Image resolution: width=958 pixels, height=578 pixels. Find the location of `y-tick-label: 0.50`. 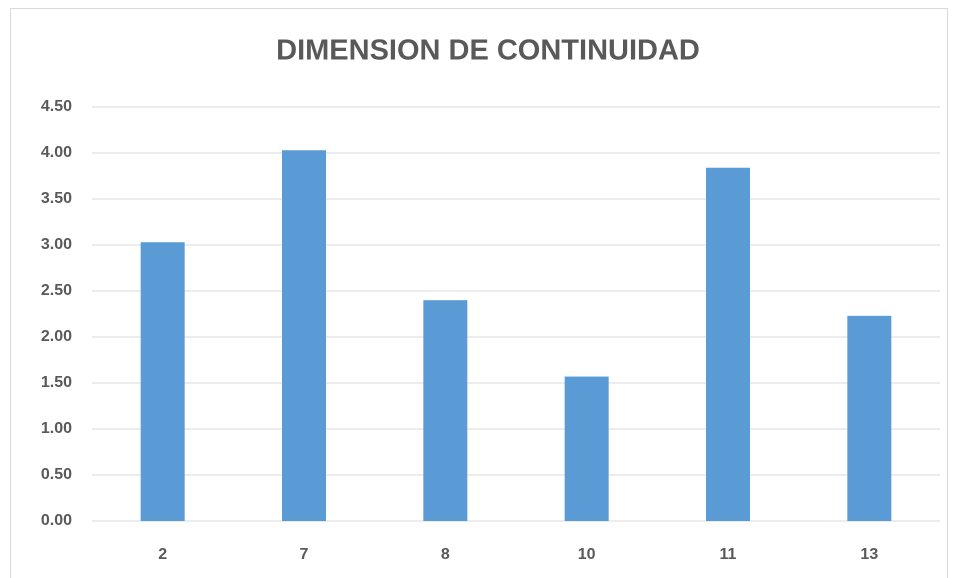

y-tick-label: 0.50 is located at coordinates (56, 474).